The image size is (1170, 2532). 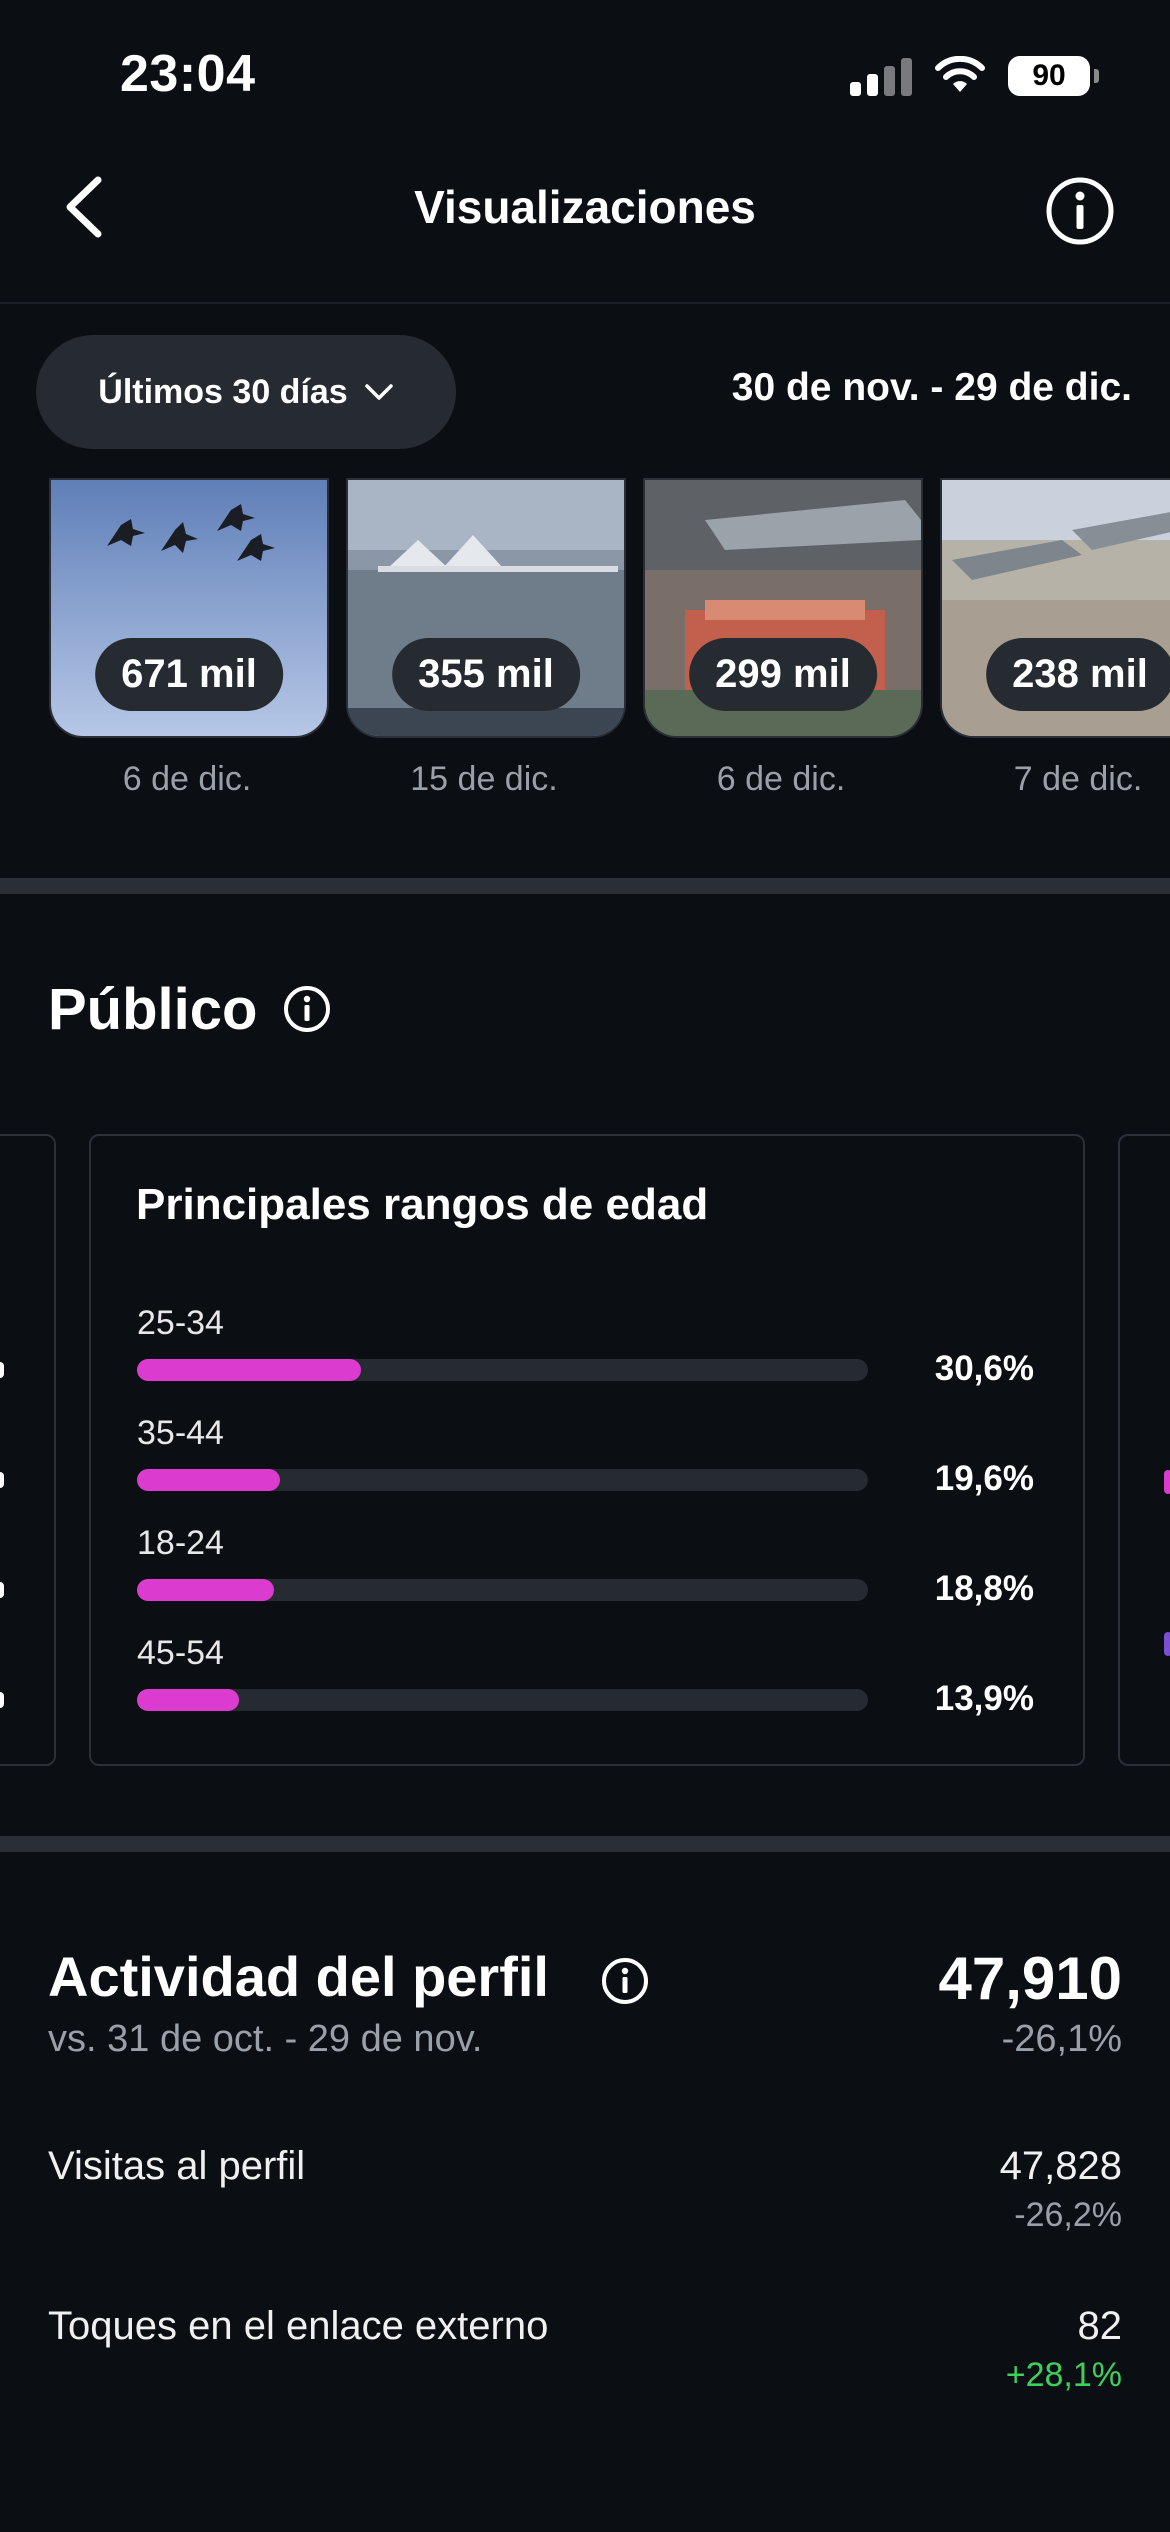 I want to click on chevron-down-icon, so click(x=378, y=392).